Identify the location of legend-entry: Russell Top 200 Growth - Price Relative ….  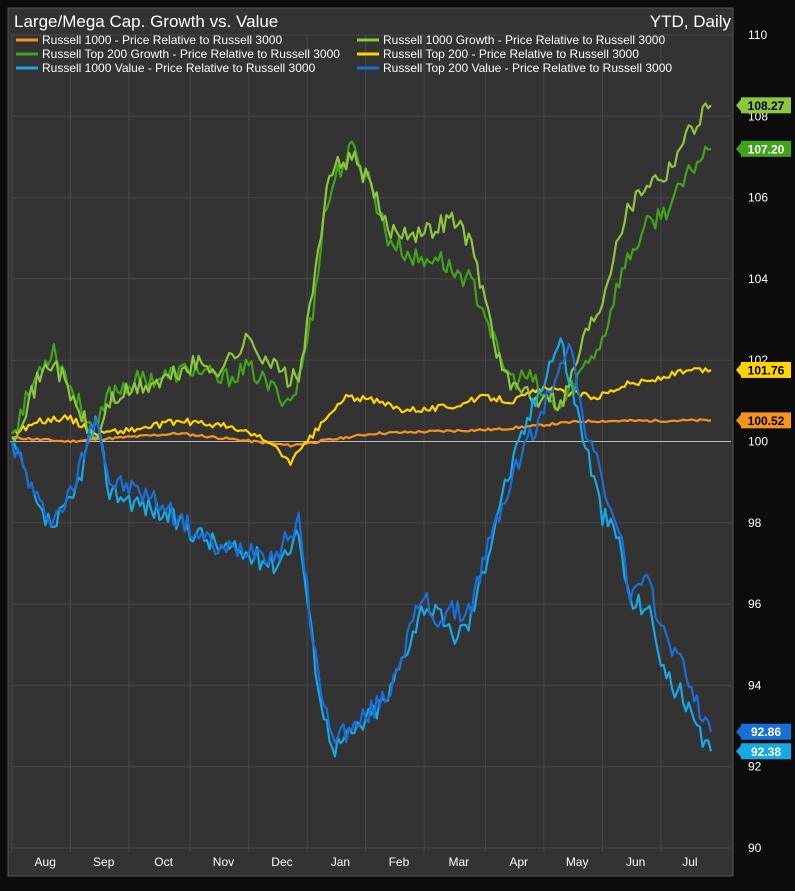
(191, 54).